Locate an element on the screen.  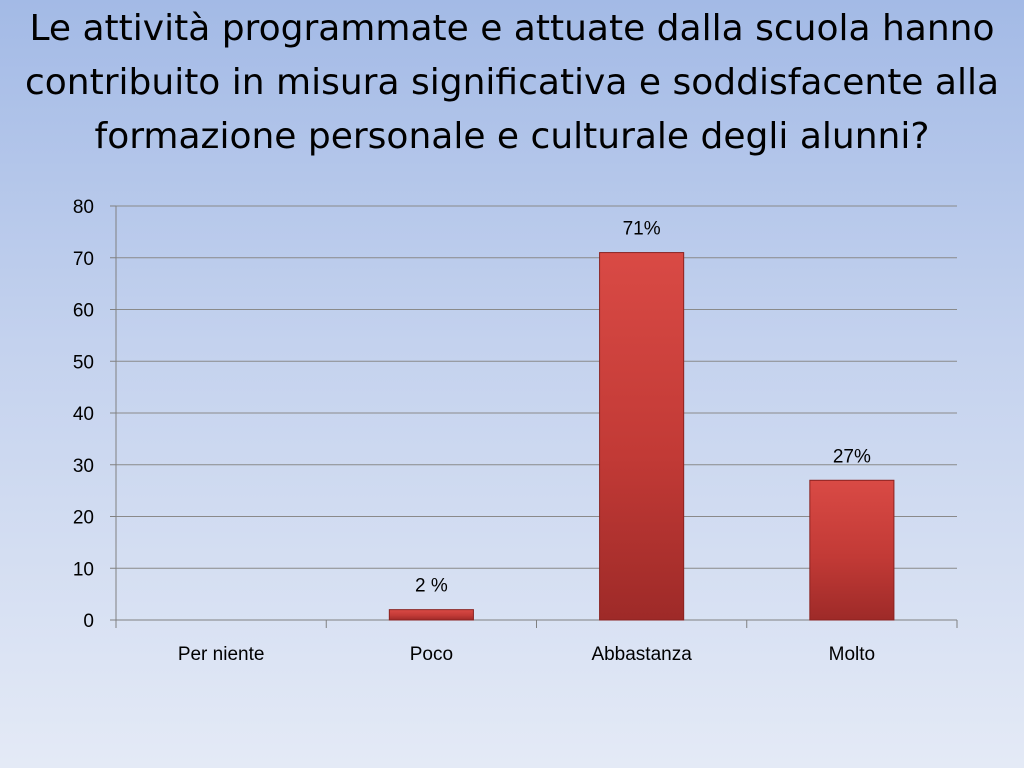
data-label: 27% is located at coordinates (852, 456).